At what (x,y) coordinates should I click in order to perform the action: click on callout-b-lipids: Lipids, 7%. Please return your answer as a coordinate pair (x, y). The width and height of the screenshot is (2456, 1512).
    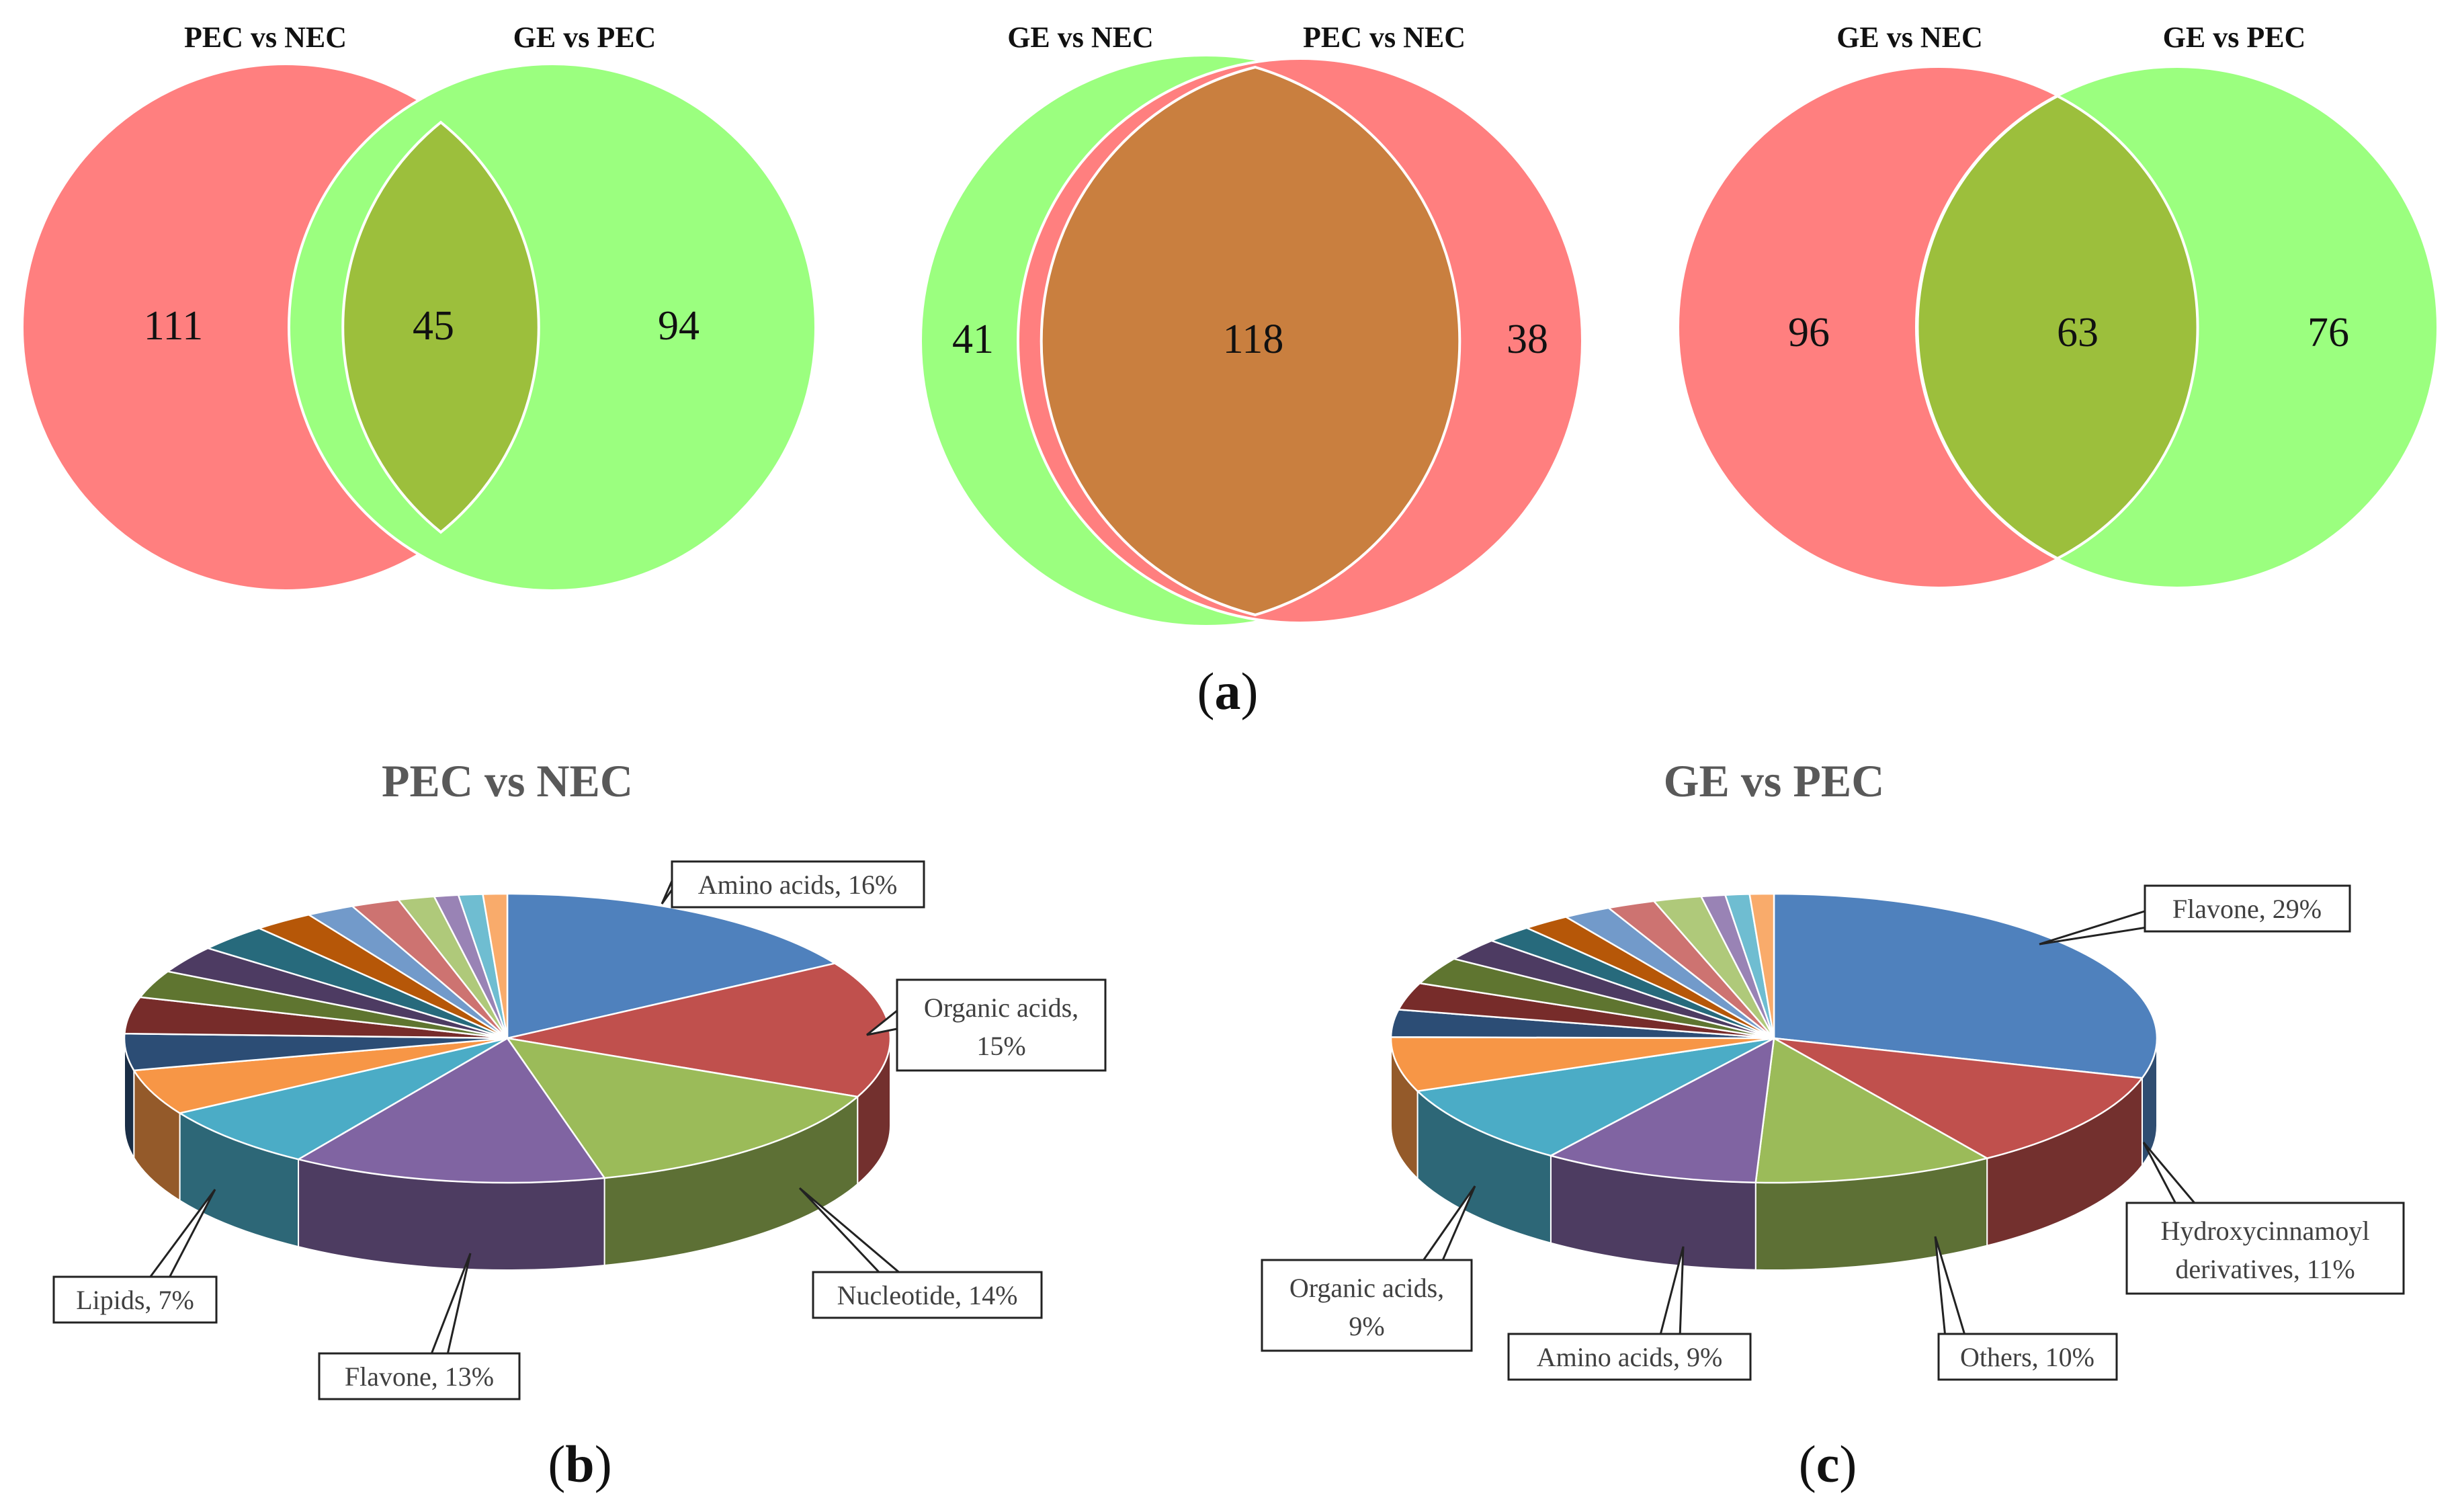
    Looking at the image, I should click on (135, 1257).